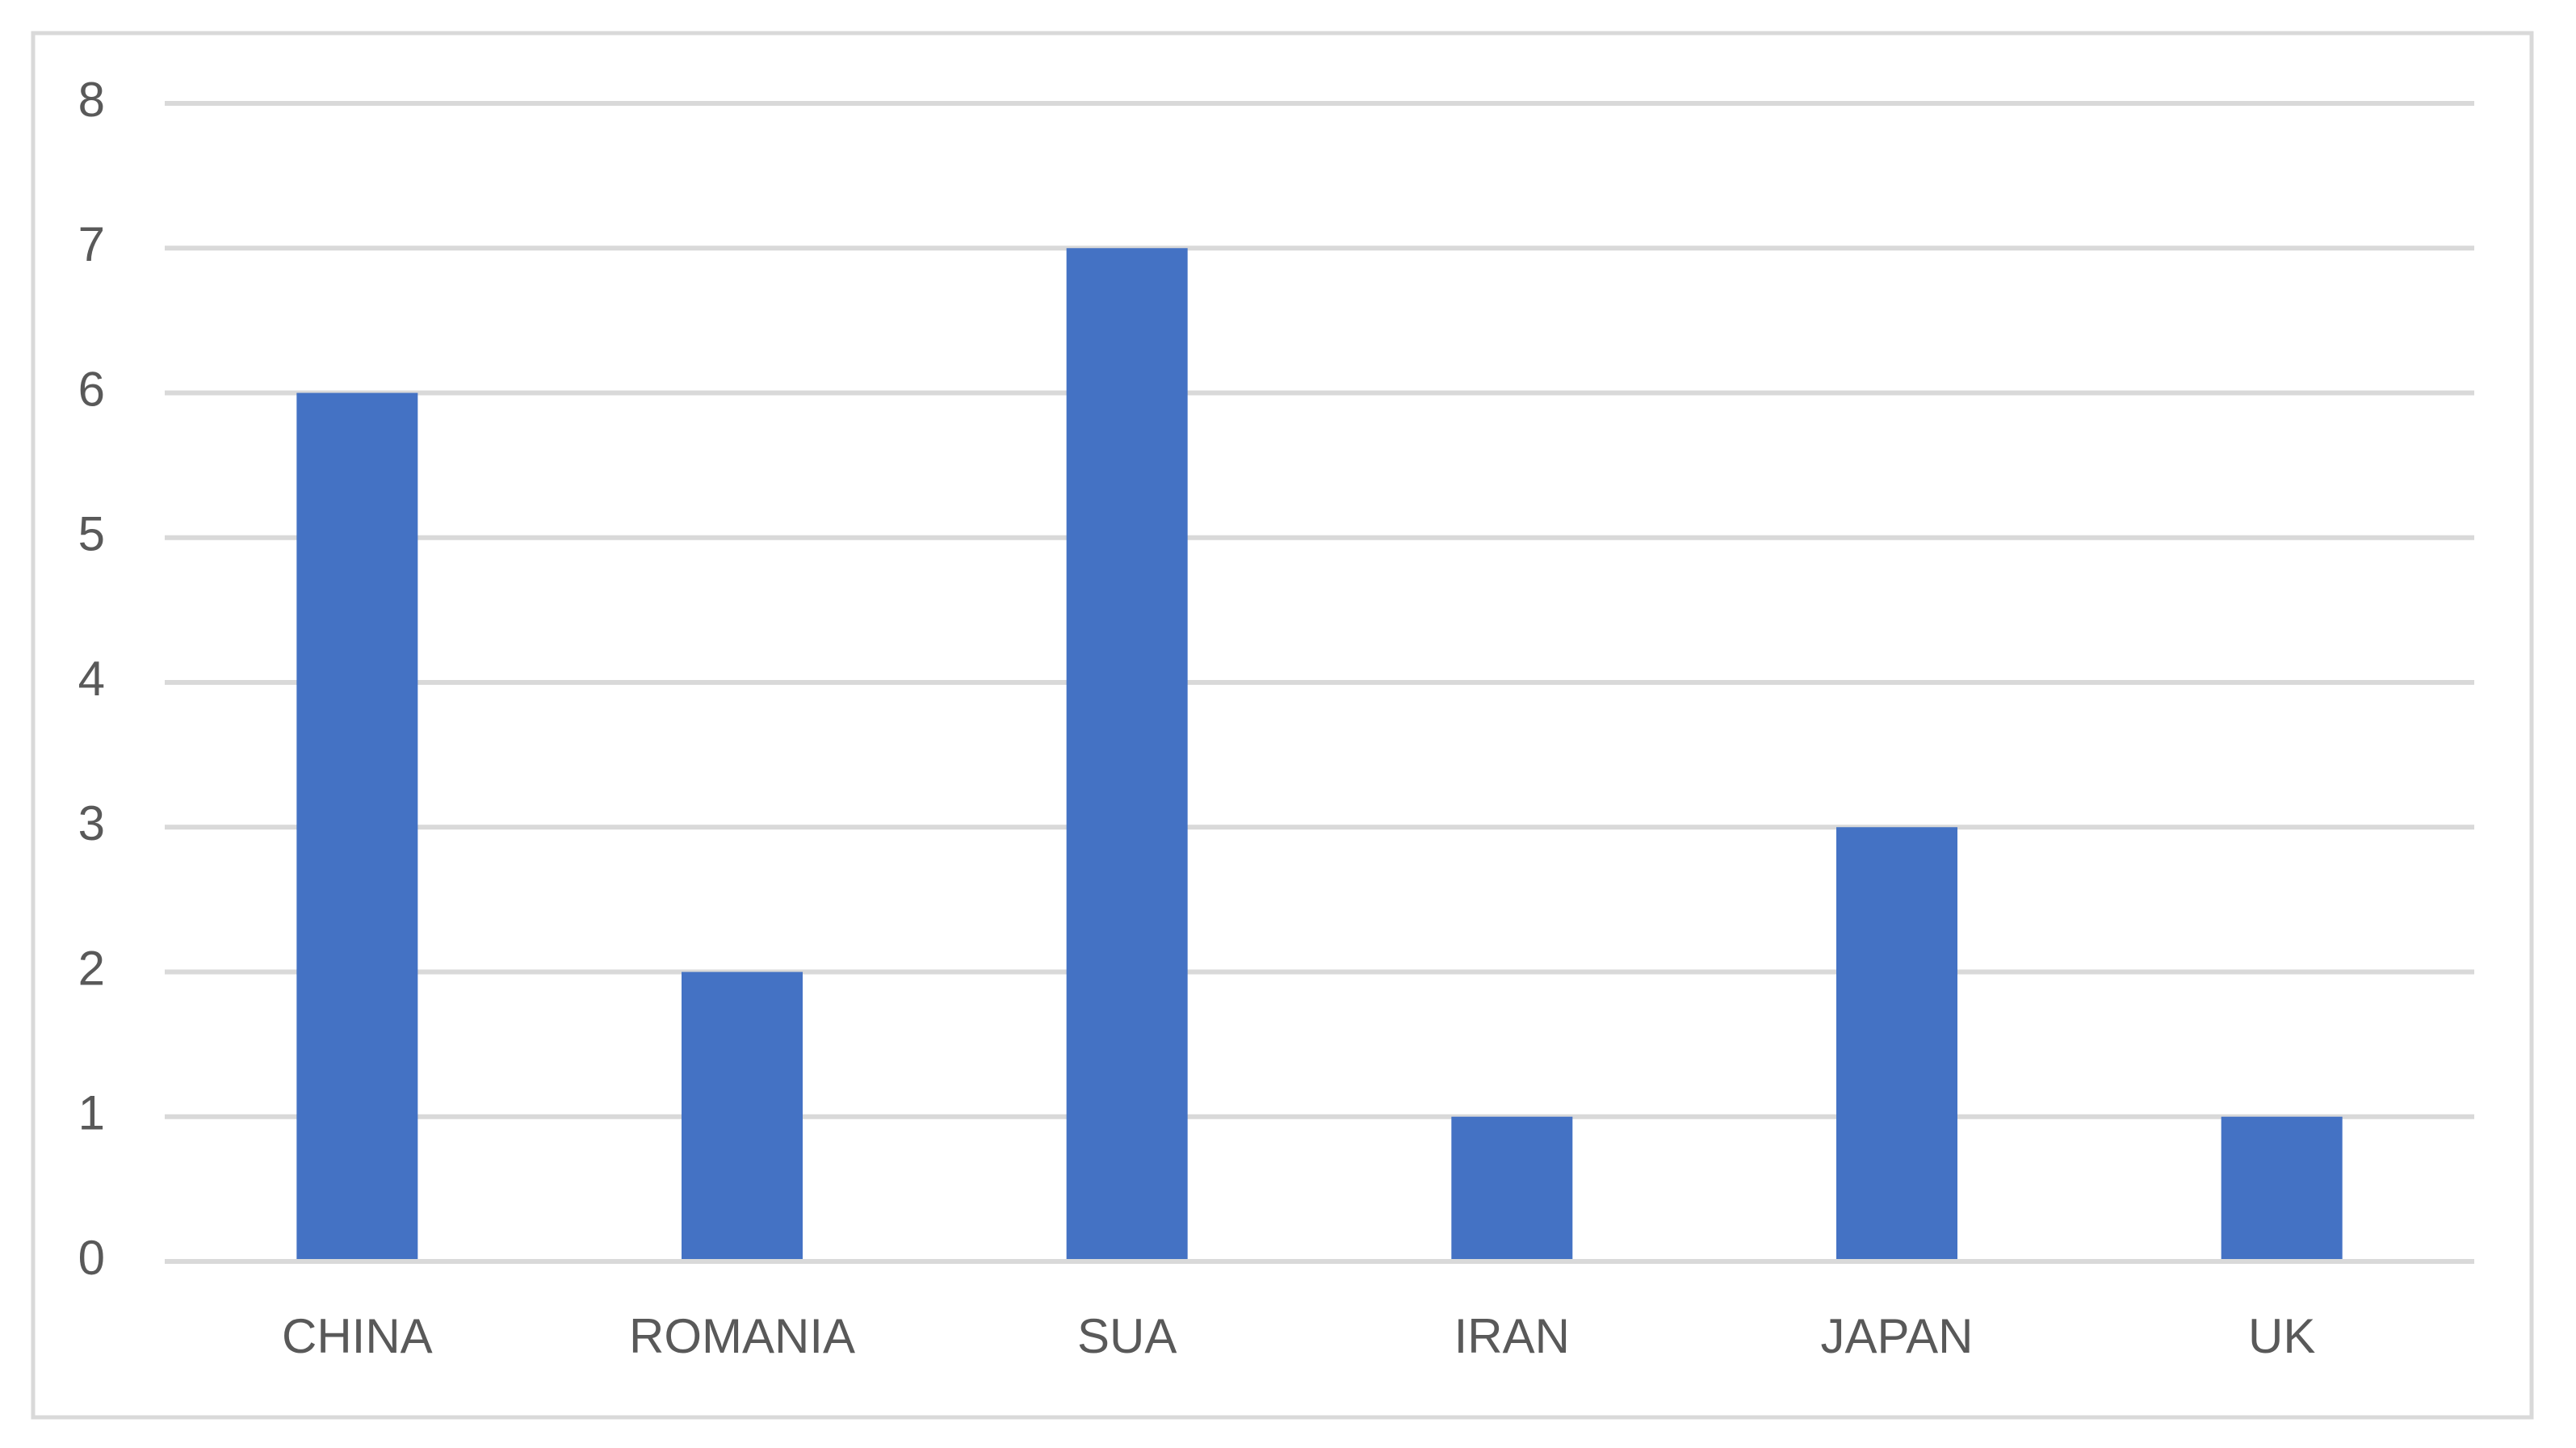 The height and width of the screenshot is (1448, 2576). What do you see at coordinates (742, 1336) in the screenshot?
I see `x-tick-label: ROMANIA` at bounding box center [742, 1336].